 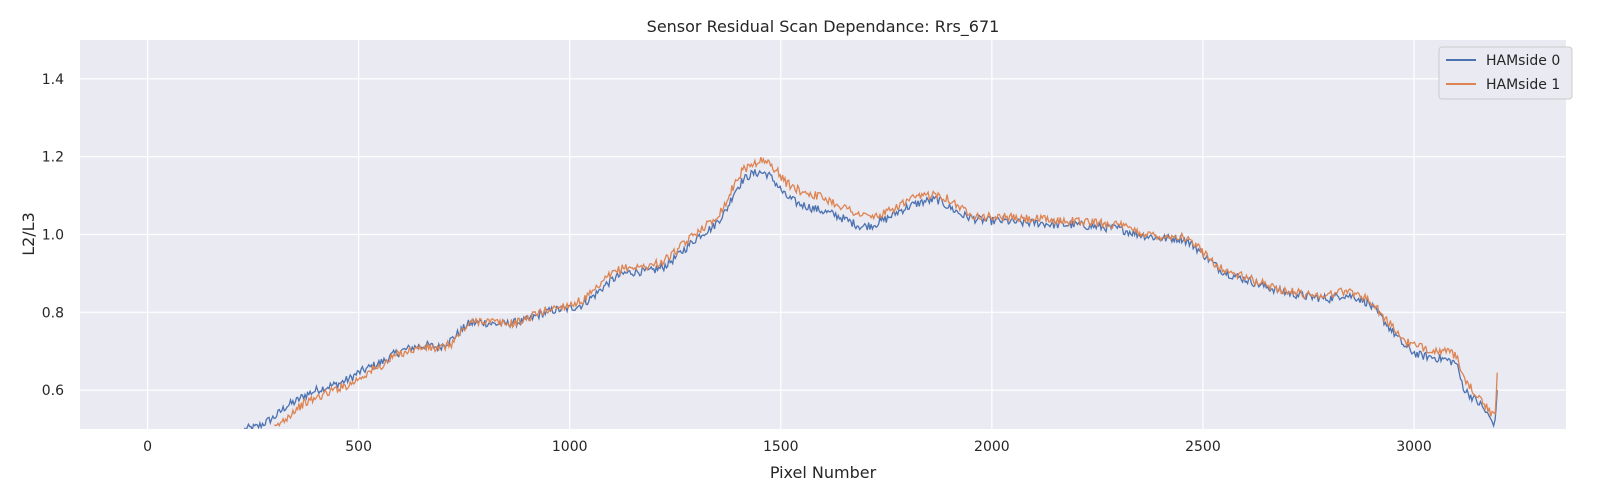 I want to click on x-tick-label: 3000, so click(x=1414, y=447).